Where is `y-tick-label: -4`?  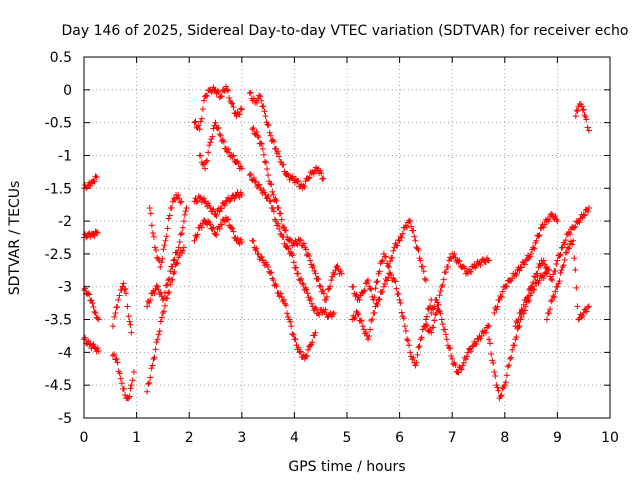 y-tick-label: -4 is located at coordinates (65, 353).